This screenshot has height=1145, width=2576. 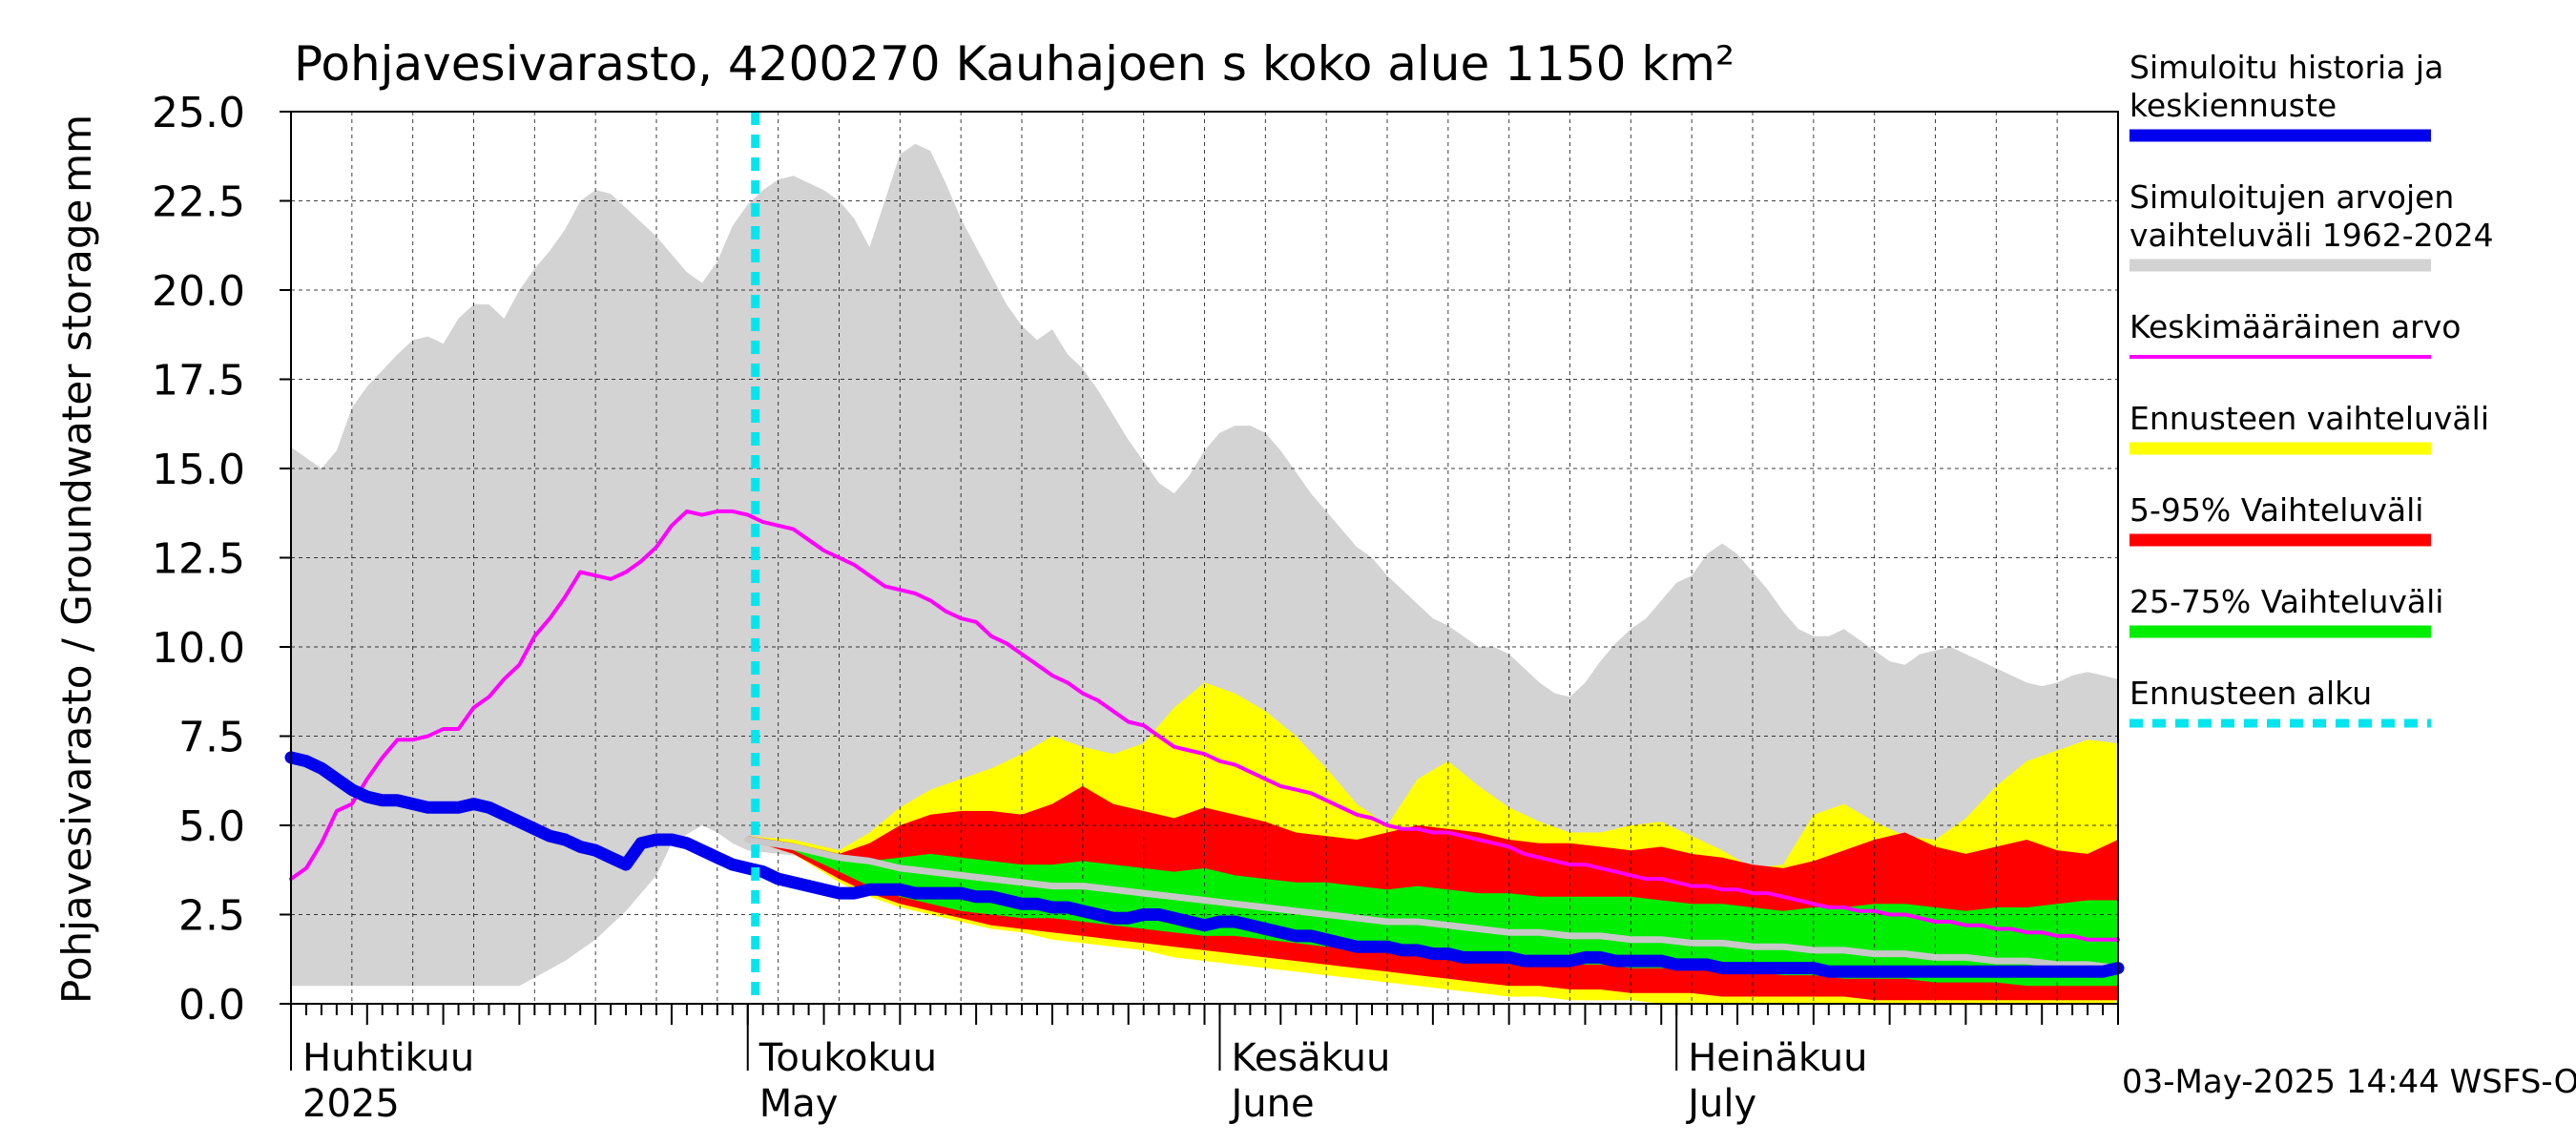 I want to click on y-tick-label: 7.5, so click(x=211, y=738).